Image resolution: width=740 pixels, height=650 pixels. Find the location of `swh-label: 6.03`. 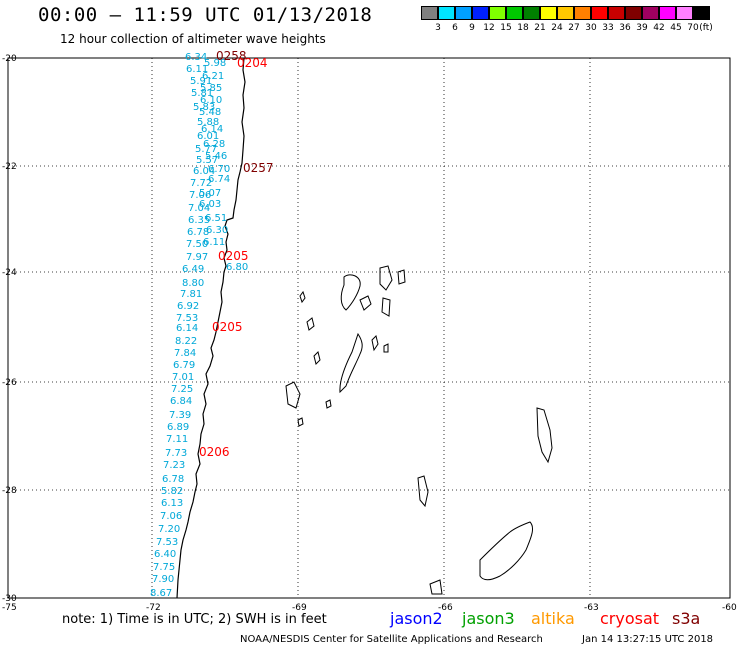

swh-label: 6.03 is located at coordinates (210, 204).